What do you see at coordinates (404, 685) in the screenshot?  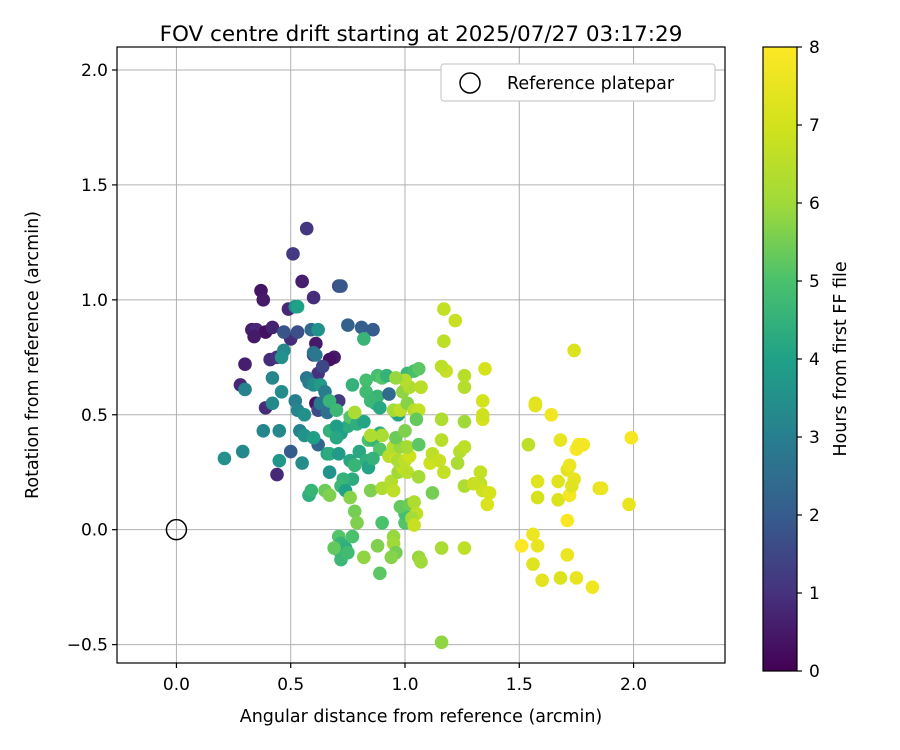 I see `x-tick-label: 1.0` at bounding box center [404, 685].